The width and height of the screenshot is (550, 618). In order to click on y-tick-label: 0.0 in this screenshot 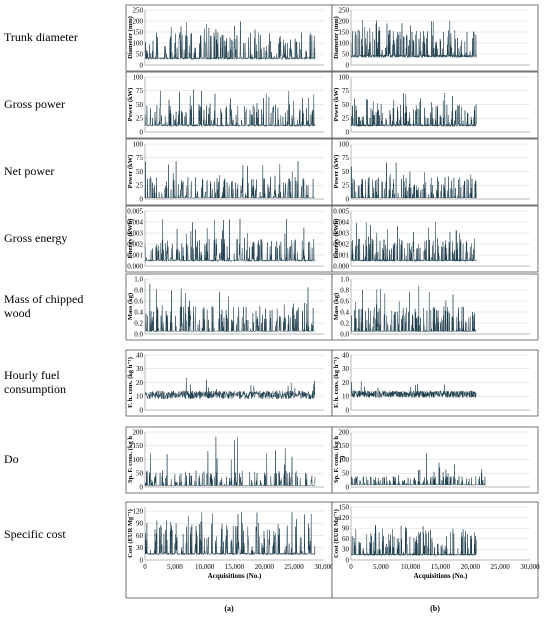, I will do `click(138, 334)`.